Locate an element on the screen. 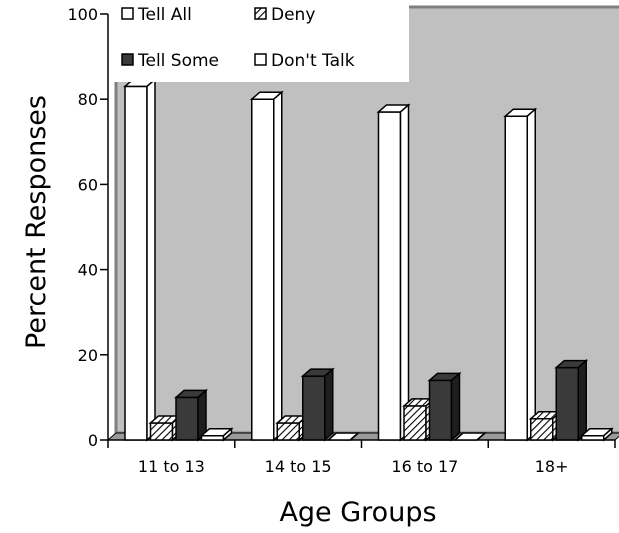  y-tick-label: 60 is located at coordinates (88, 184).